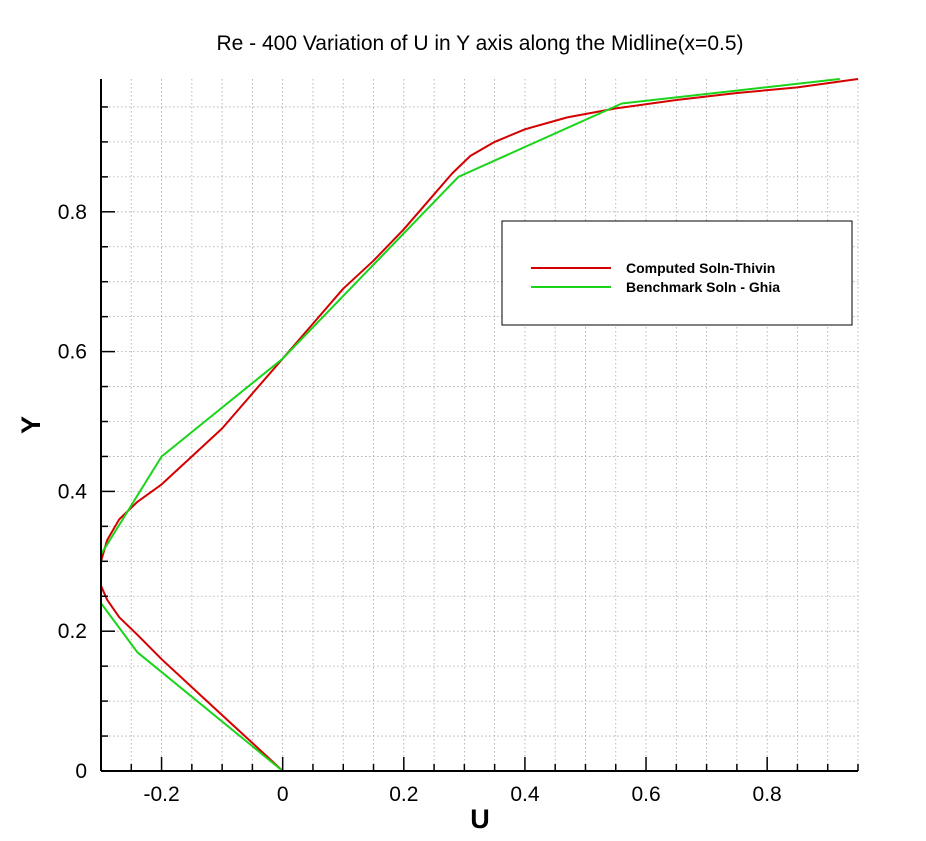 Image resolution: width=926 pixels, height=841 pixels. I want to click on y-axis-label: Y, so click(31, 425).